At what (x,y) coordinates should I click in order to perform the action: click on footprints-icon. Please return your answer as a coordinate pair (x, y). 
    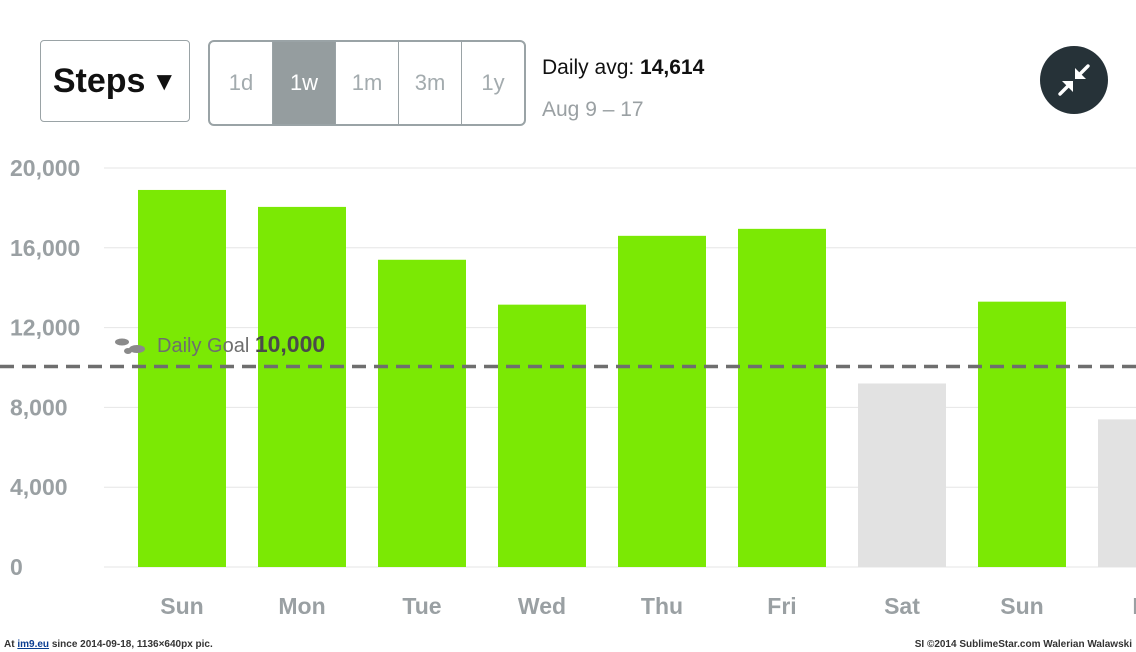
    Looking at the image, I should click on (130, 346).